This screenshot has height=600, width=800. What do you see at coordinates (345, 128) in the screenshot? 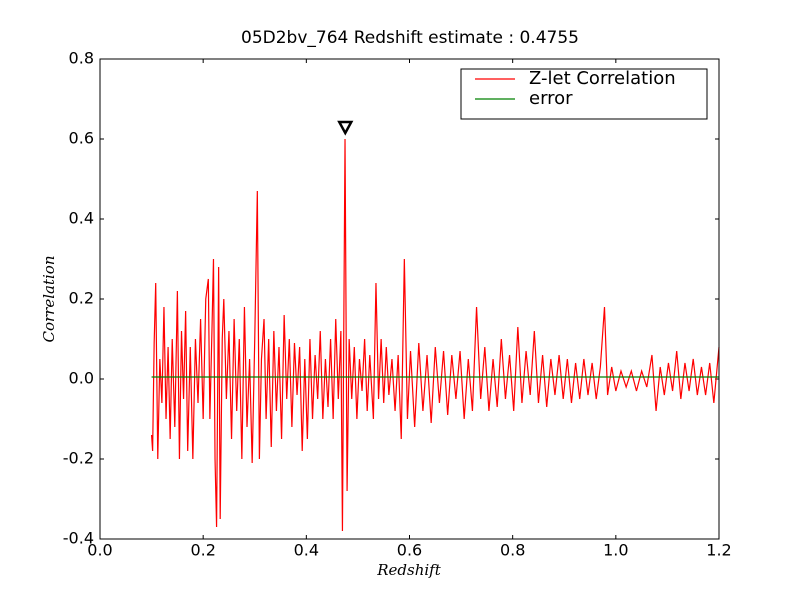
I see `peak-marker` at bounding box center [345, 128].